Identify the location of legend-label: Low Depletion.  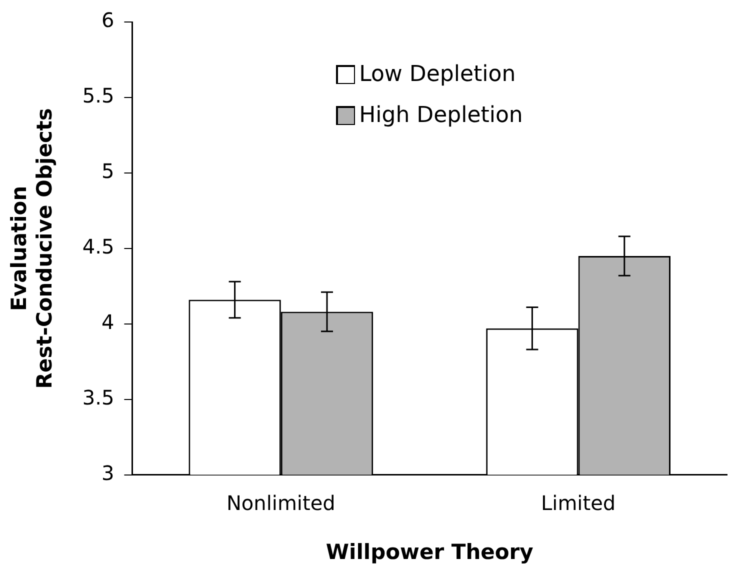
(437, 74).